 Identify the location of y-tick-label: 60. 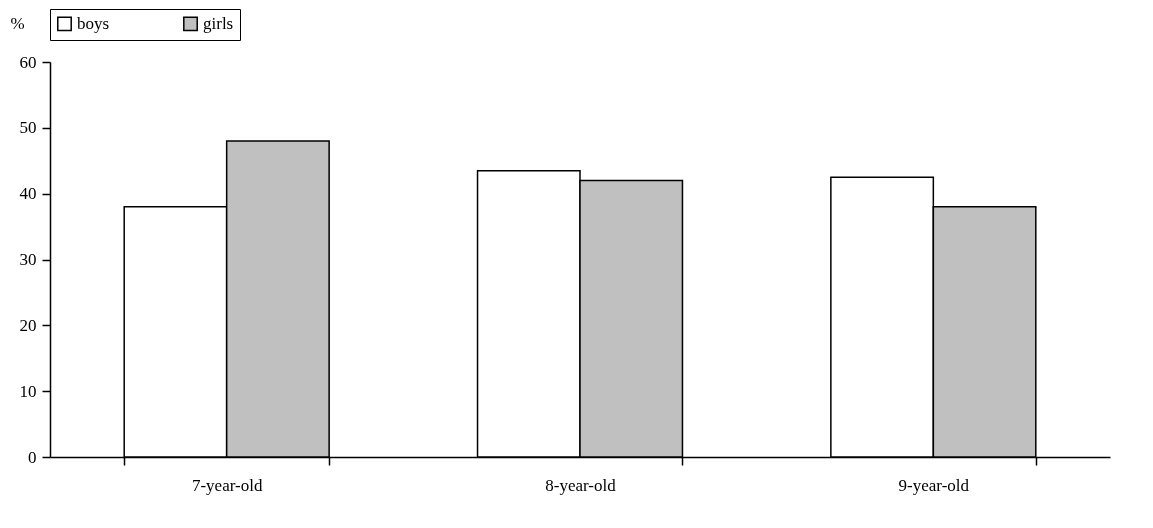
(28, 62).